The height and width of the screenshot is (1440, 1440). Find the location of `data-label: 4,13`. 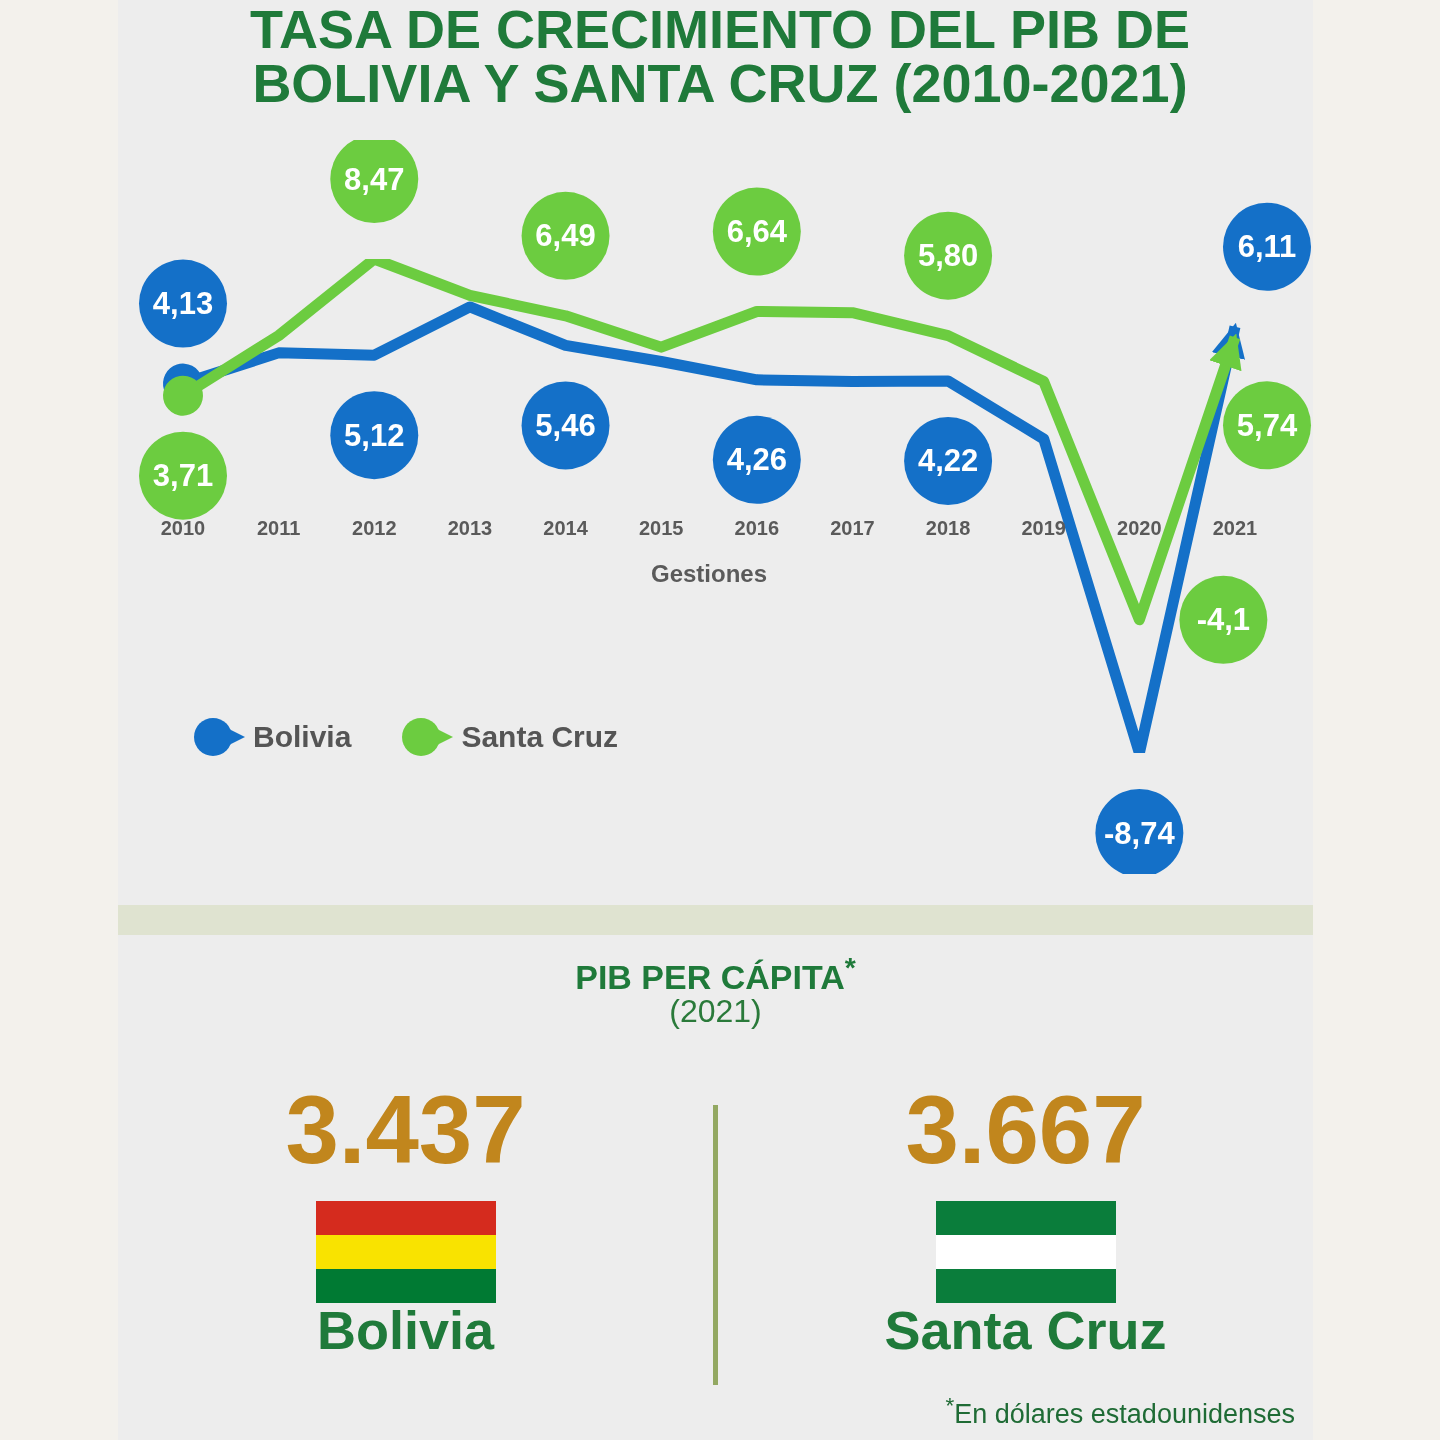

data-label: 4,13 is located at coordinates (183, 304).